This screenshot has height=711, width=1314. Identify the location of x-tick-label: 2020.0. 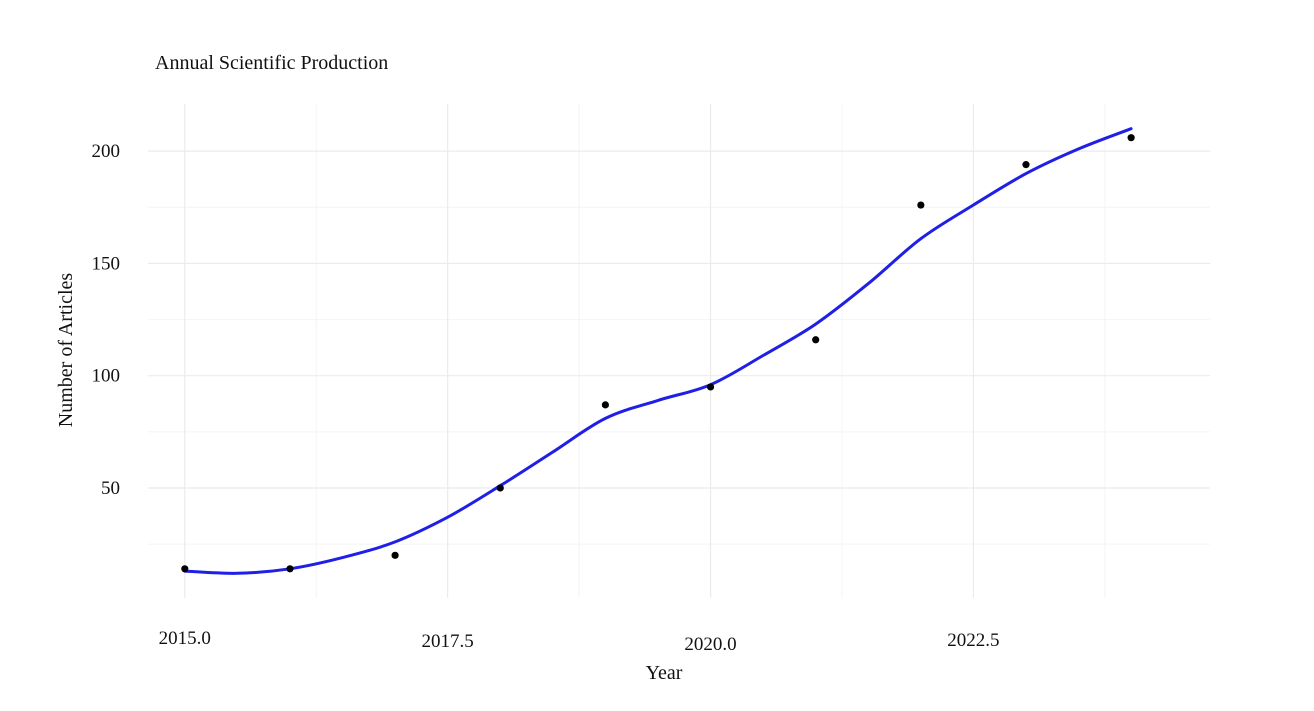
(710, 644).